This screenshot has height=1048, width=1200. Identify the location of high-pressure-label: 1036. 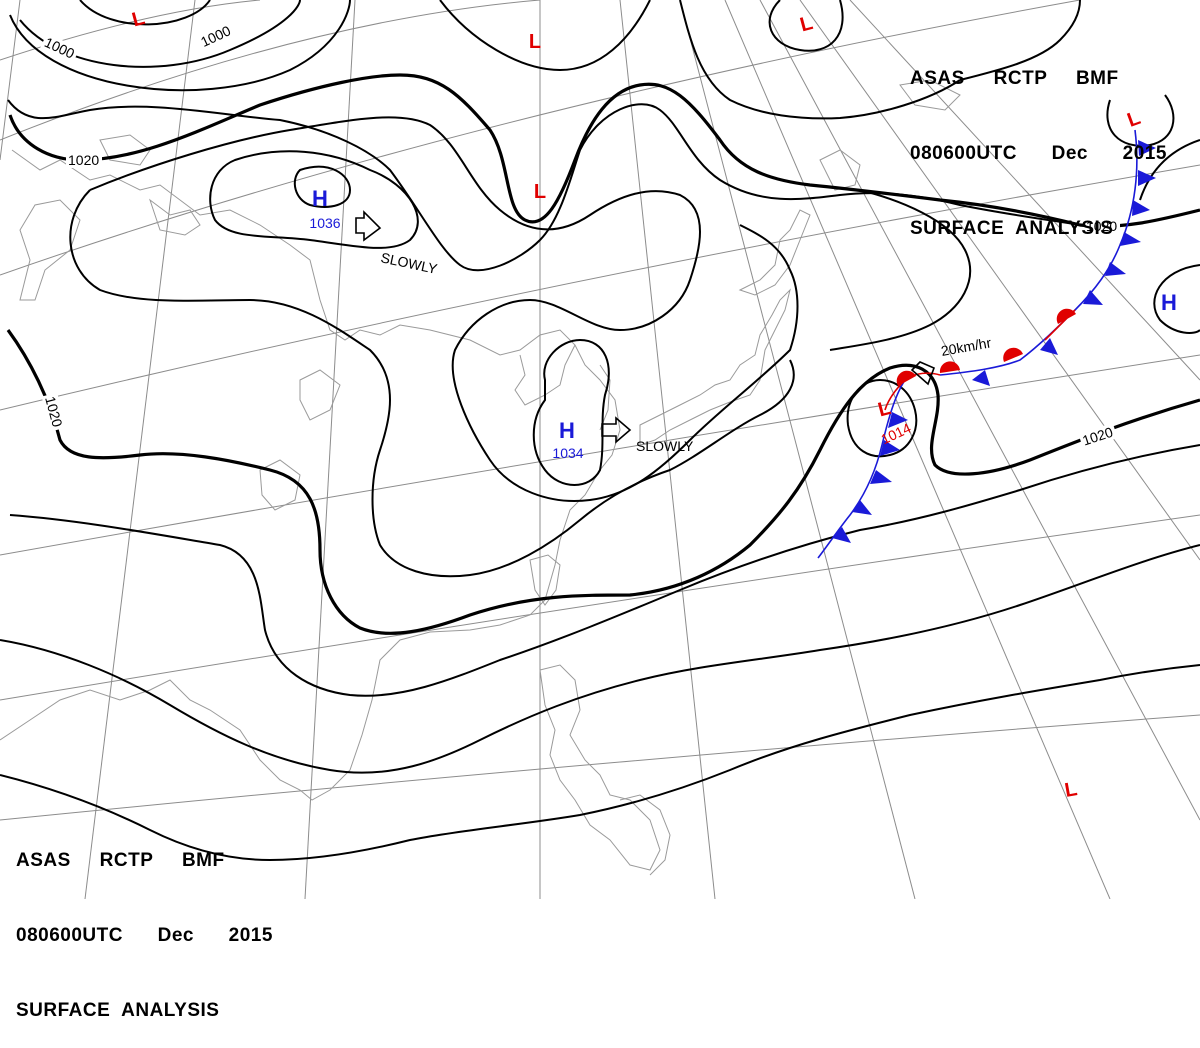
(324, 223).